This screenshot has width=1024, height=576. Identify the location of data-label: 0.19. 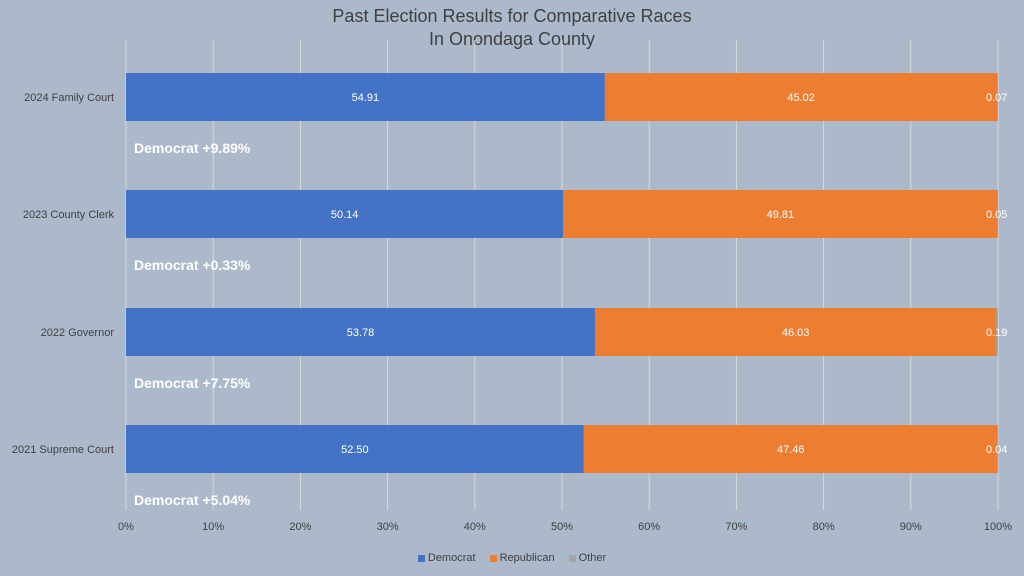
(996, 333).